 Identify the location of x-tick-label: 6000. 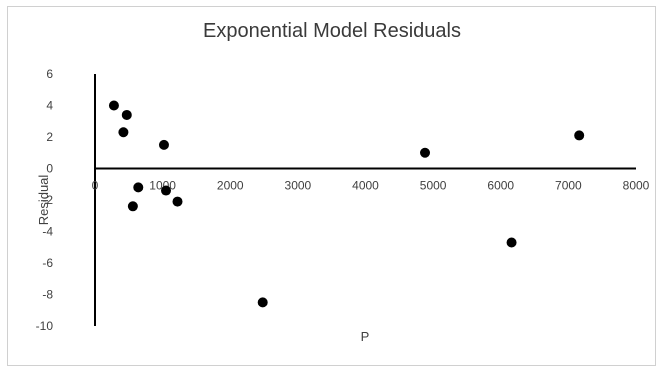
(500, 186).